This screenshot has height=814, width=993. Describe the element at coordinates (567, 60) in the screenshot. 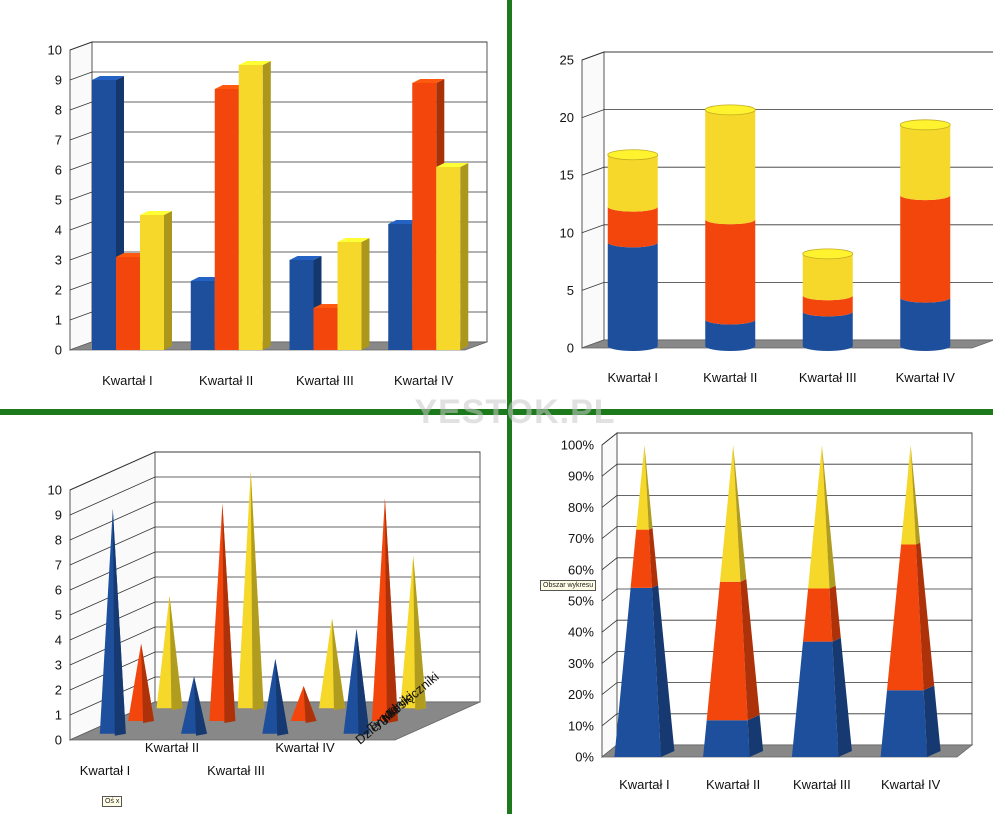

I see `y-tick-label: 25` at that location.